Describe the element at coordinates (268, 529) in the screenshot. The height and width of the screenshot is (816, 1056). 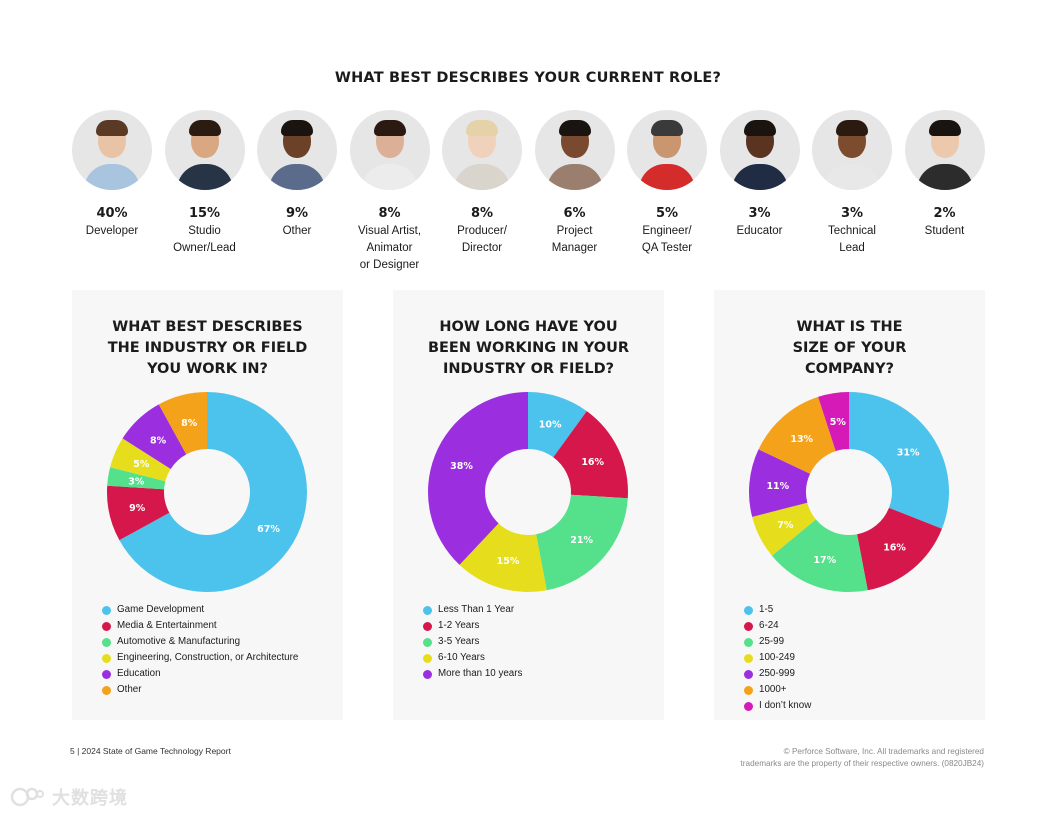
I see `slice-label: 67%` at that location.